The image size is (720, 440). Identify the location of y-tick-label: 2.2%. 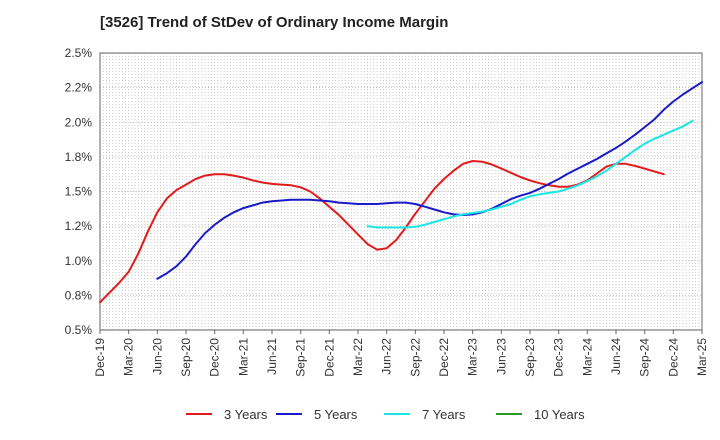
(79, 88).